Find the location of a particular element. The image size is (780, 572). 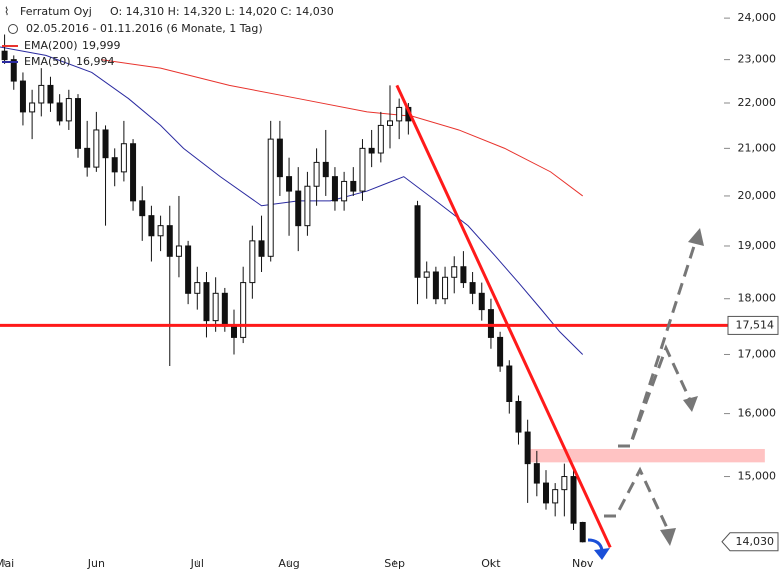

x-tick-label: Nov is located at coordinates (583, 563).